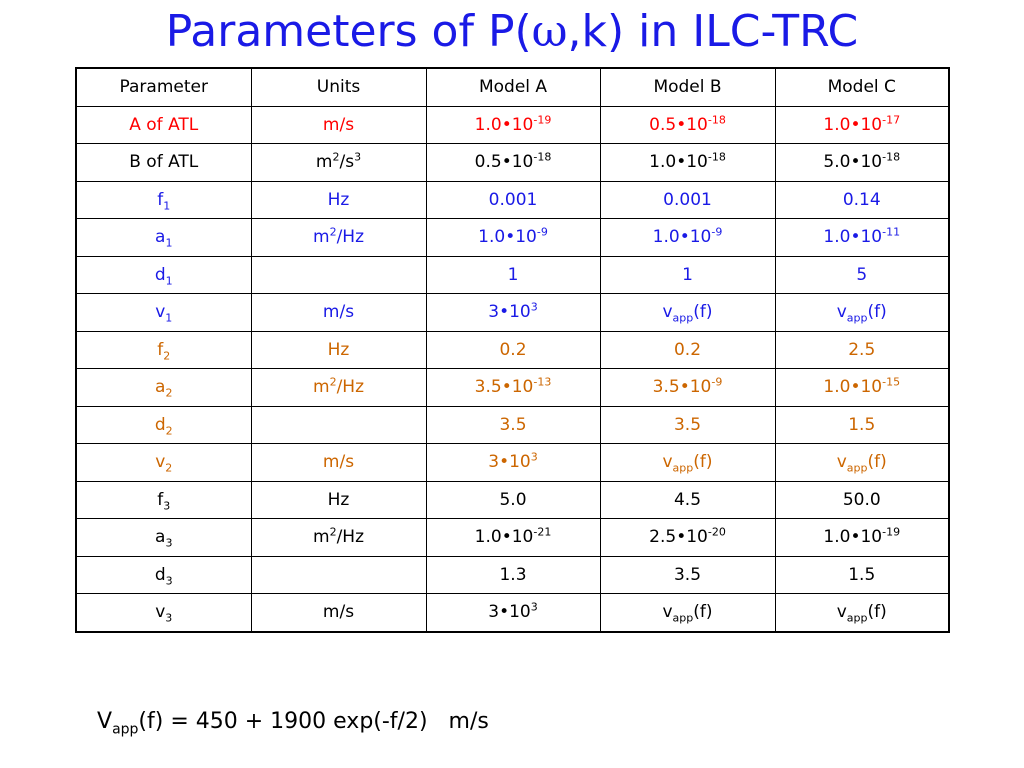  What do you see at coordinates (169, 543) in the screenshot?
I see `subscript: 3` at bounding box center [169, 543].